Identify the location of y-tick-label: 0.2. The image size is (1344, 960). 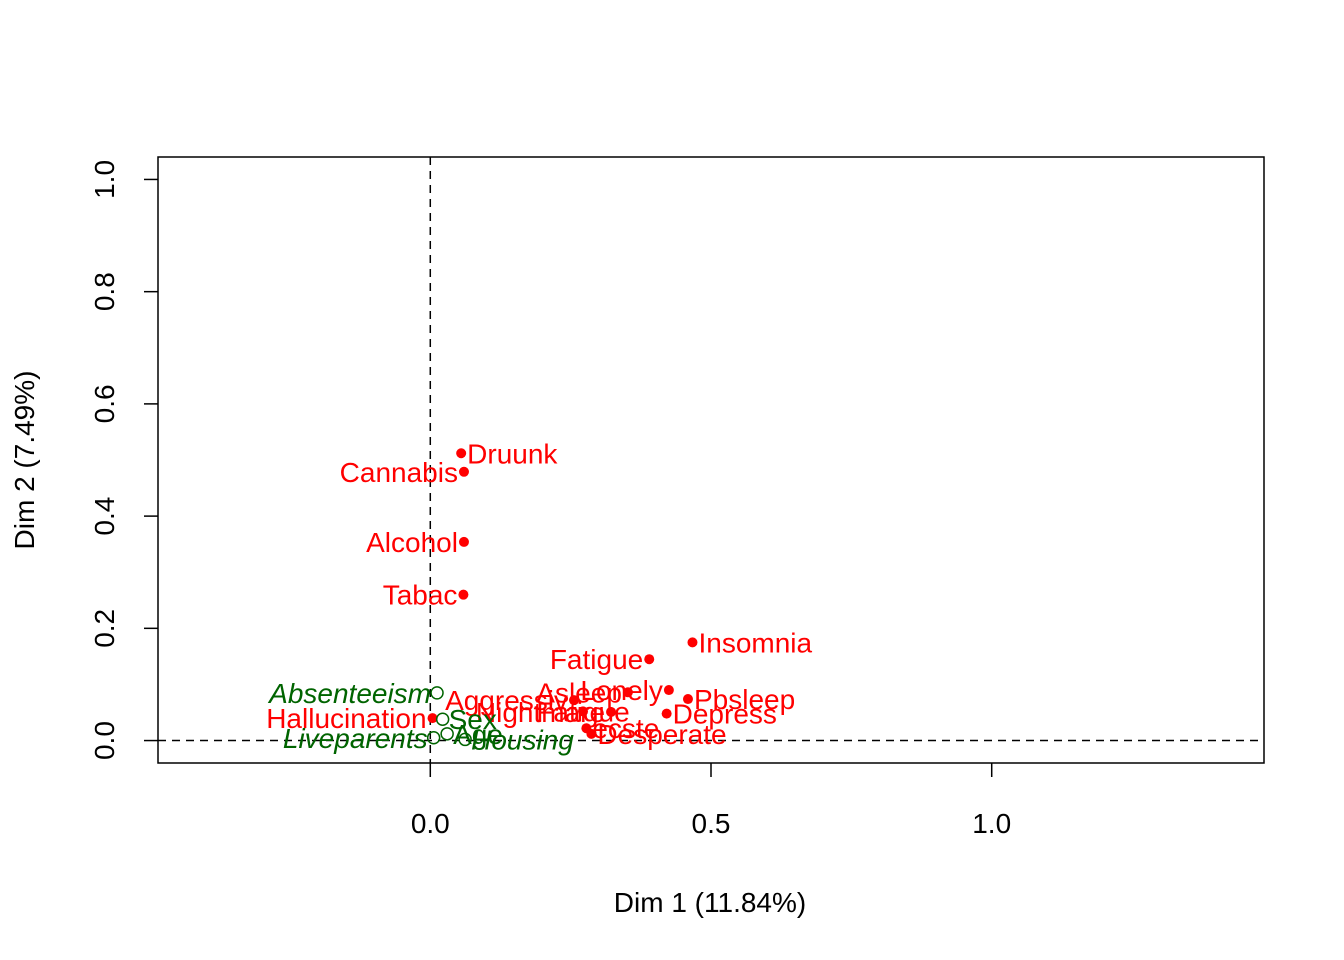
(104, 628).